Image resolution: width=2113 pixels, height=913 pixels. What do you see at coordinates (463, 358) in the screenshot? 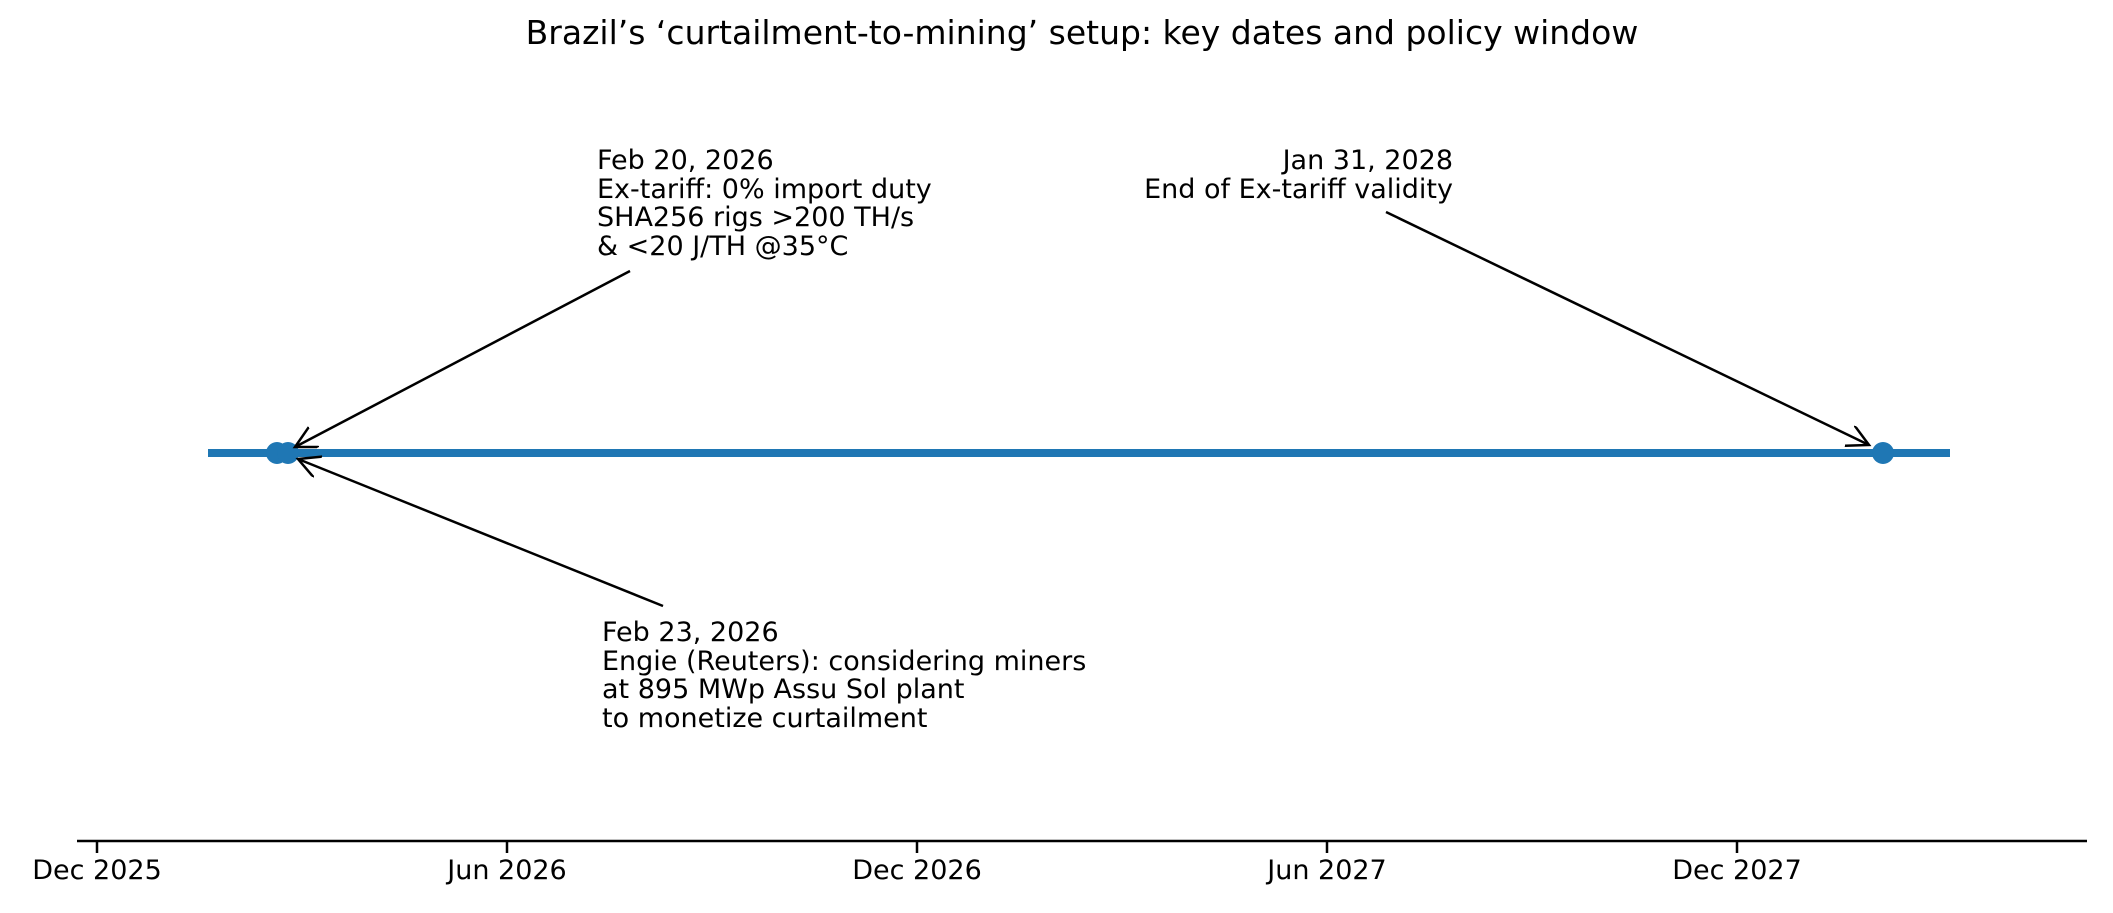
I see `arrow-ex-tariff-start` at bounding box center [463, 358].